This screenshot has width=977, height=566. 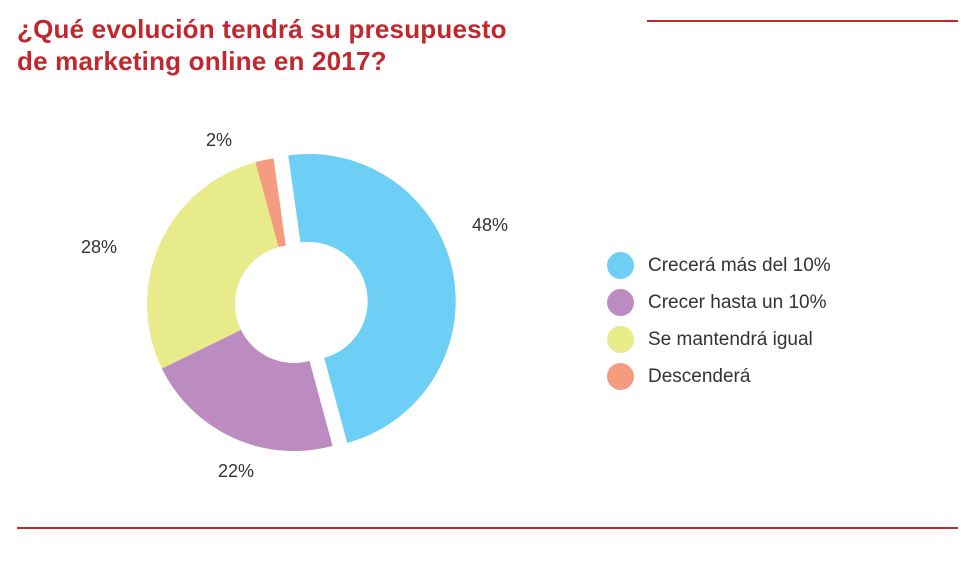 I want to click on slice-value-label: 28%, so click(x=99, y=247).